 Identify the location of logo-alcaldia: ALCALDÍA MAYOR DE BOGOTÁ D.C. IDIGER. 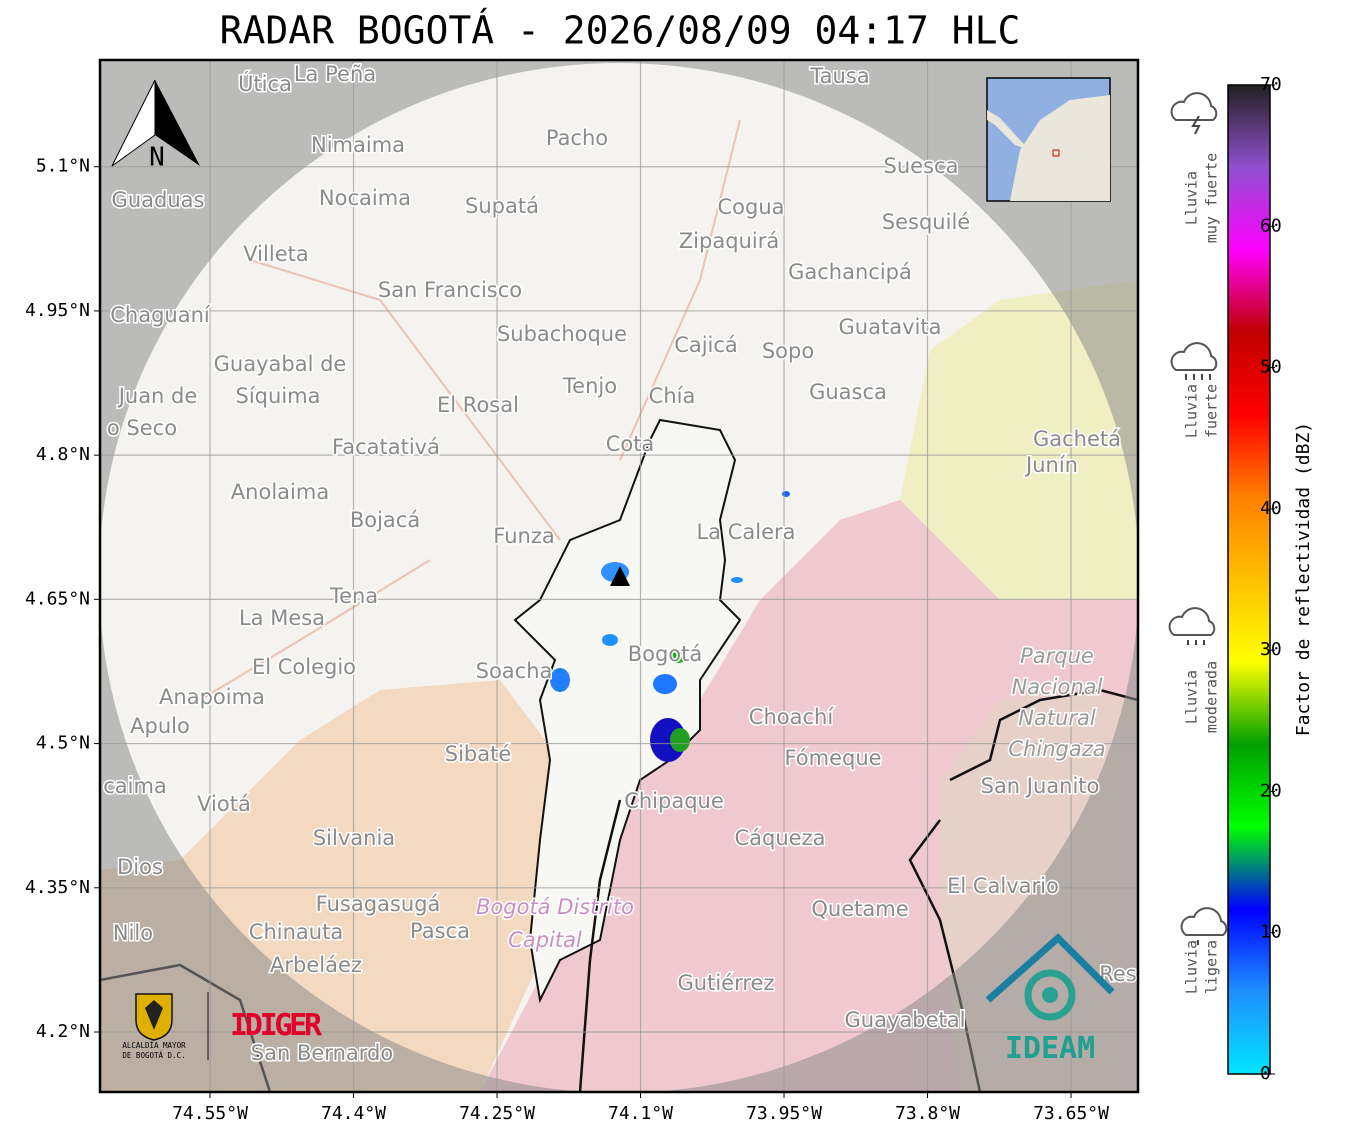
(222, 1026).